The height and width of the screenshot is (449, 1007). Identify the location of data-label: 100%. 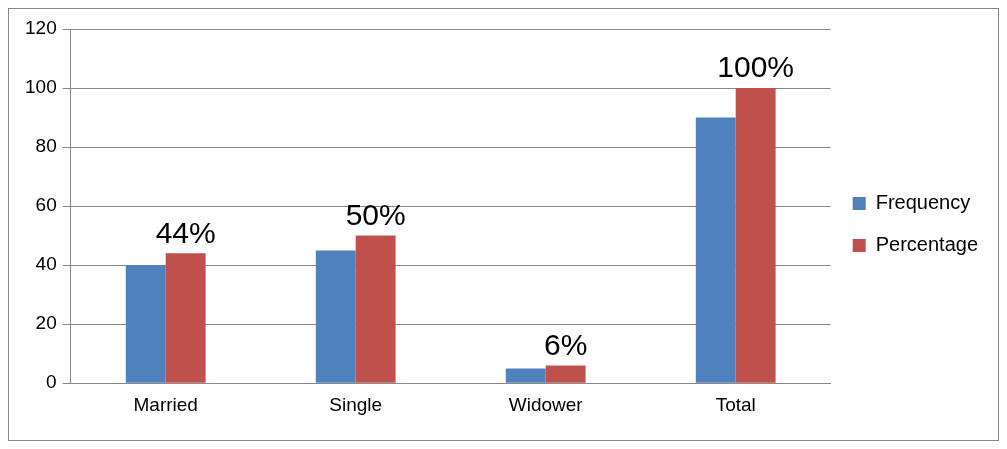
(756, 67).